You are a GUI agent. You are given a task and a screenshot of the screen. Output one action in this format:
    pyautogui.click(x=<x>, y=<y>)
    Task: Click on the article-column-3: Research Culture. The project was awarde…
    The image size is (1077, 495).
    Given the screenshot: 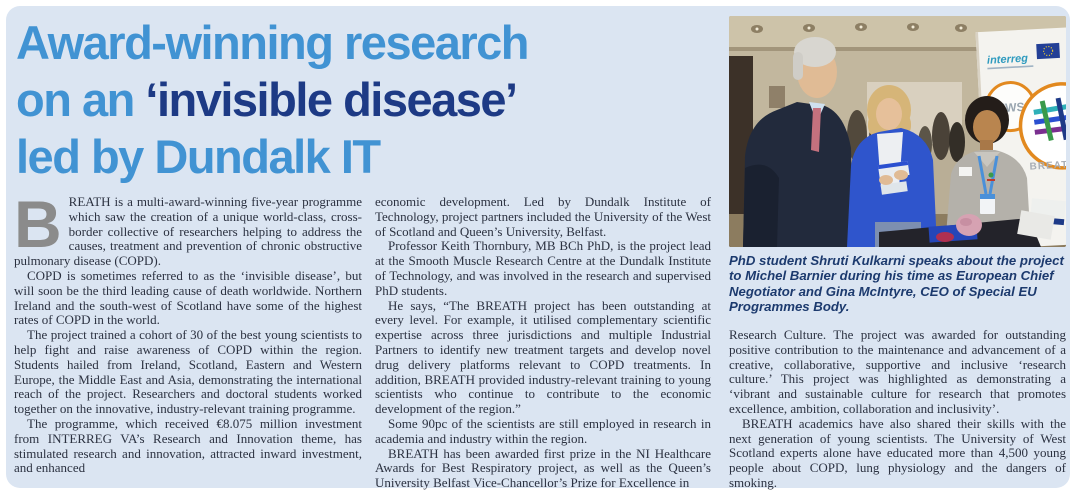 What is the action you would take?
    pyautogui.click(x=897, y=409)
    